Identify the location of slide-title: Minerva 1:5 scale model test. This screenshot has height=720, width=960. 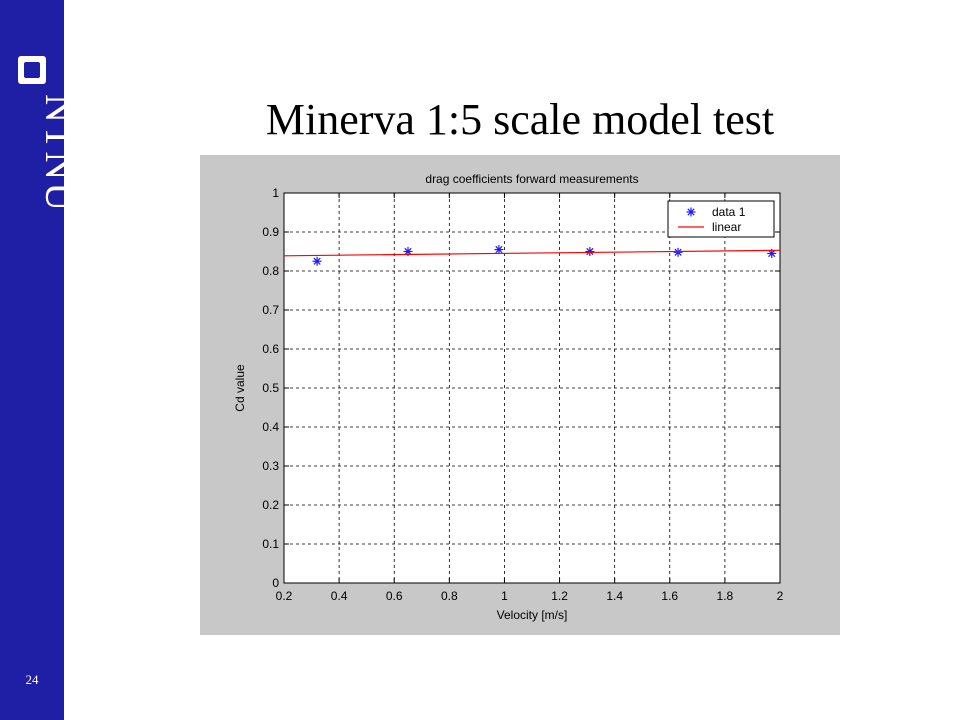
(520, 119).